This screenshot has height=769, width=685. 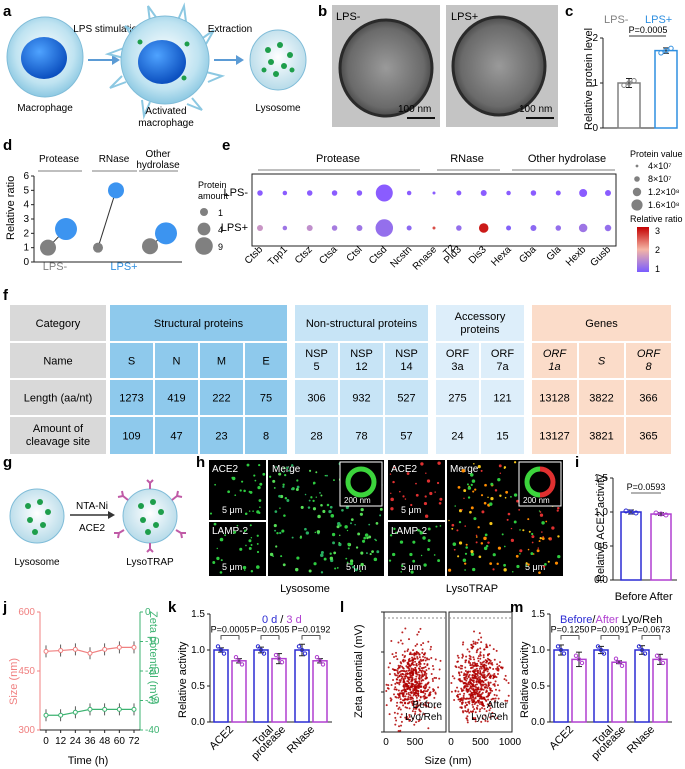 I want to click on i-pvalue: P=0.0593, so click(x=646, y=487).